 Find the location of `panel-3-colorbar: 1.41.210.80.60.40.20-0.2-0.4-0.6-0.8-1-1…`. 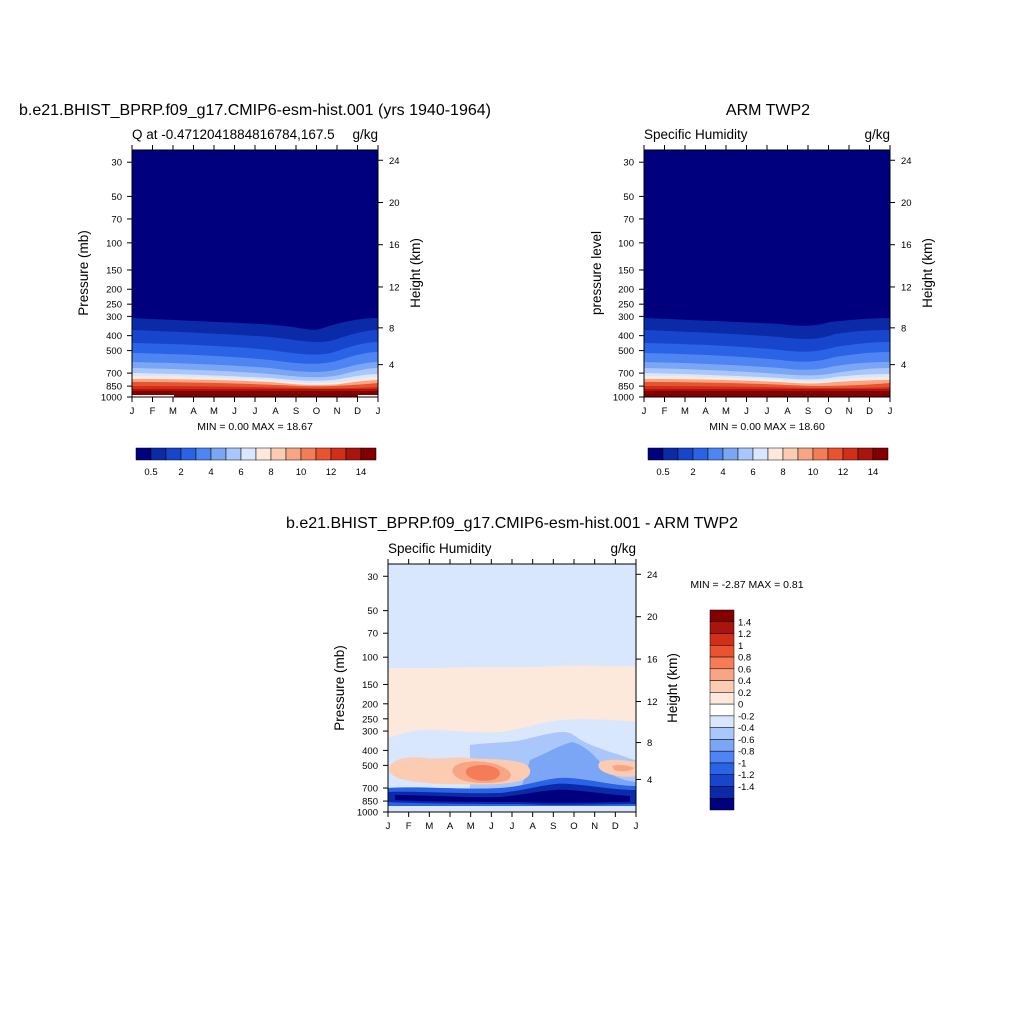

panel-3-colorbar: 1.41.210.80.60.40.20-0.2-0.4-0.6-0.8-1-1… is located at coordinates (731, 710).